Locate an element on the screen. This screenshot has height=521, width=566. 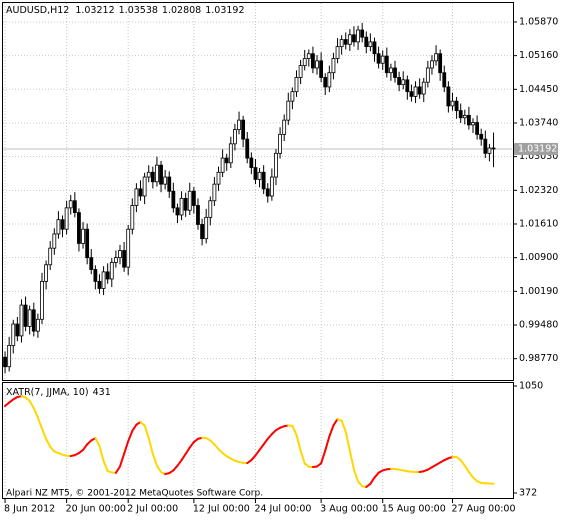
y-tick-label: 1.00190 is located at coordinates (538, 291).